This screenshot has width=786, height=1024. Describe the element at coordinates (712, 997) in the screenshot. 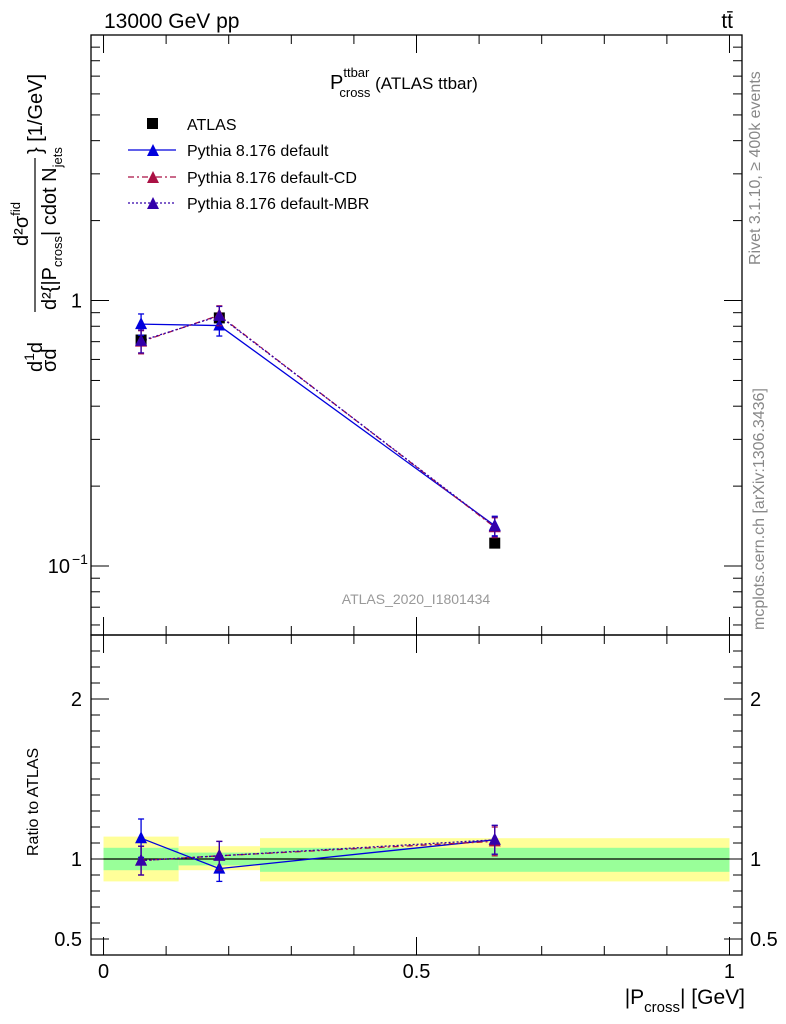

I see `xlabel-rest: | [GeV]` at that location.